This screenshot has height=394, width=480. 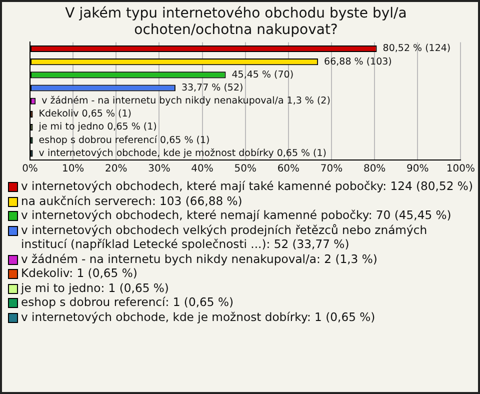 I want to click on x-tick-label: 10%, so click(x=73, y=169).